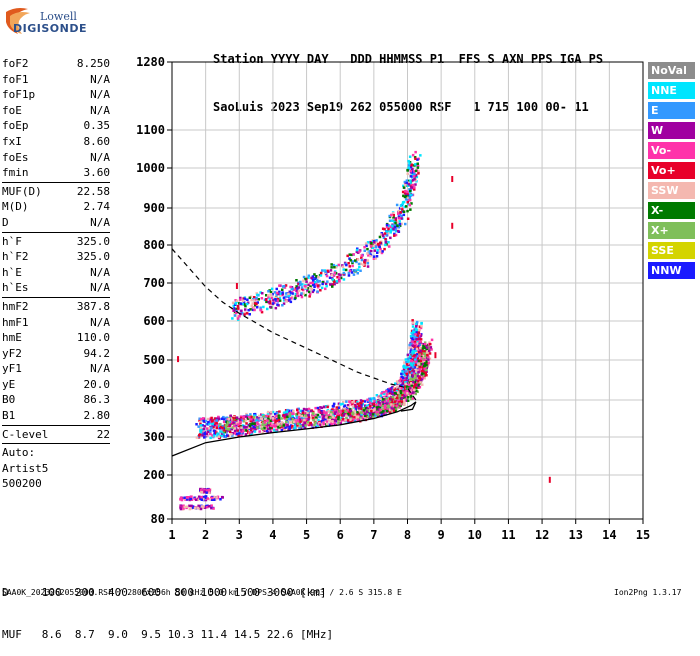  I want to click on param-name: hmF1, so click(15, 322).